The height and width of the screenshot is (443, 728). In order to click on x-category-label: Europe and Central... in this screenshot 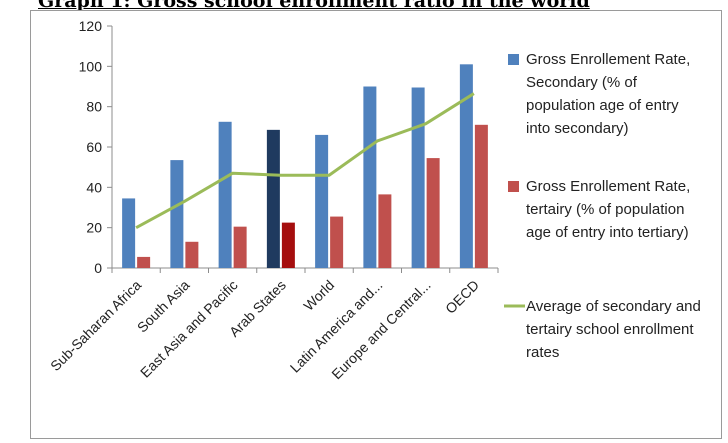, I will do `click(380, 329)`.